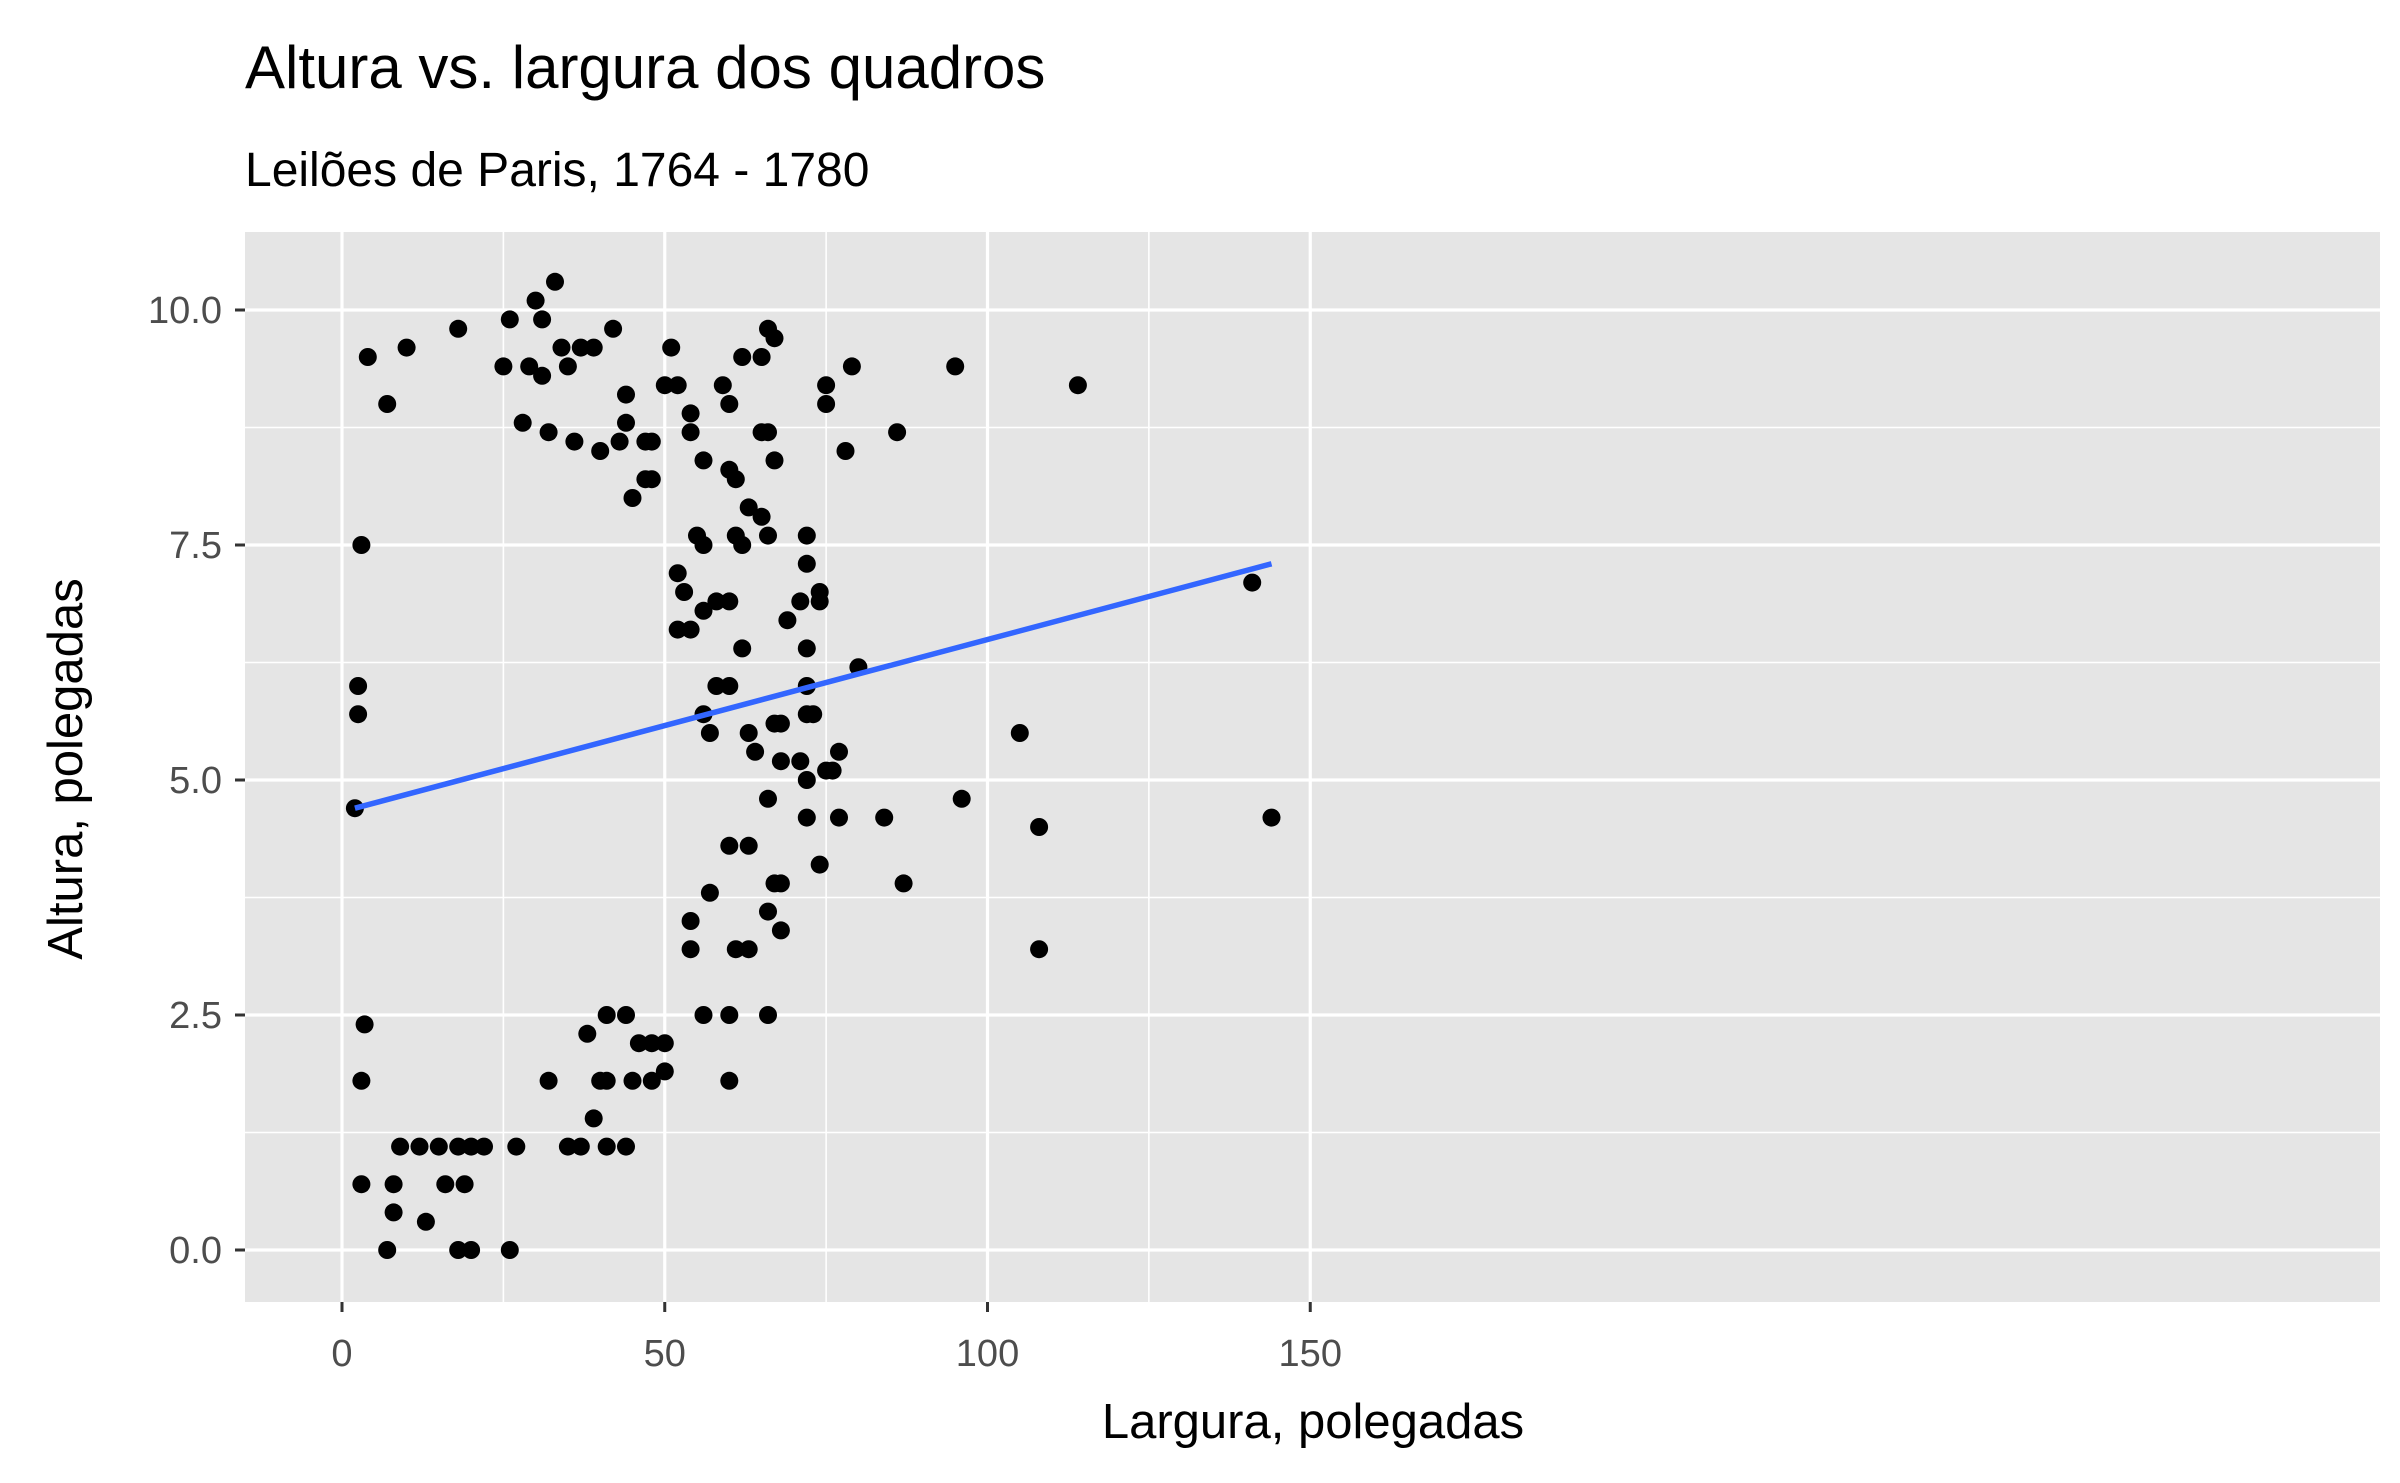 This screenshot has width=2400, height=1483. What do you see at coordinates (645, 67) in the screenshot?
I see `chart-title: Altura vs. largura dos quadros` at bounding box center [645, 67].